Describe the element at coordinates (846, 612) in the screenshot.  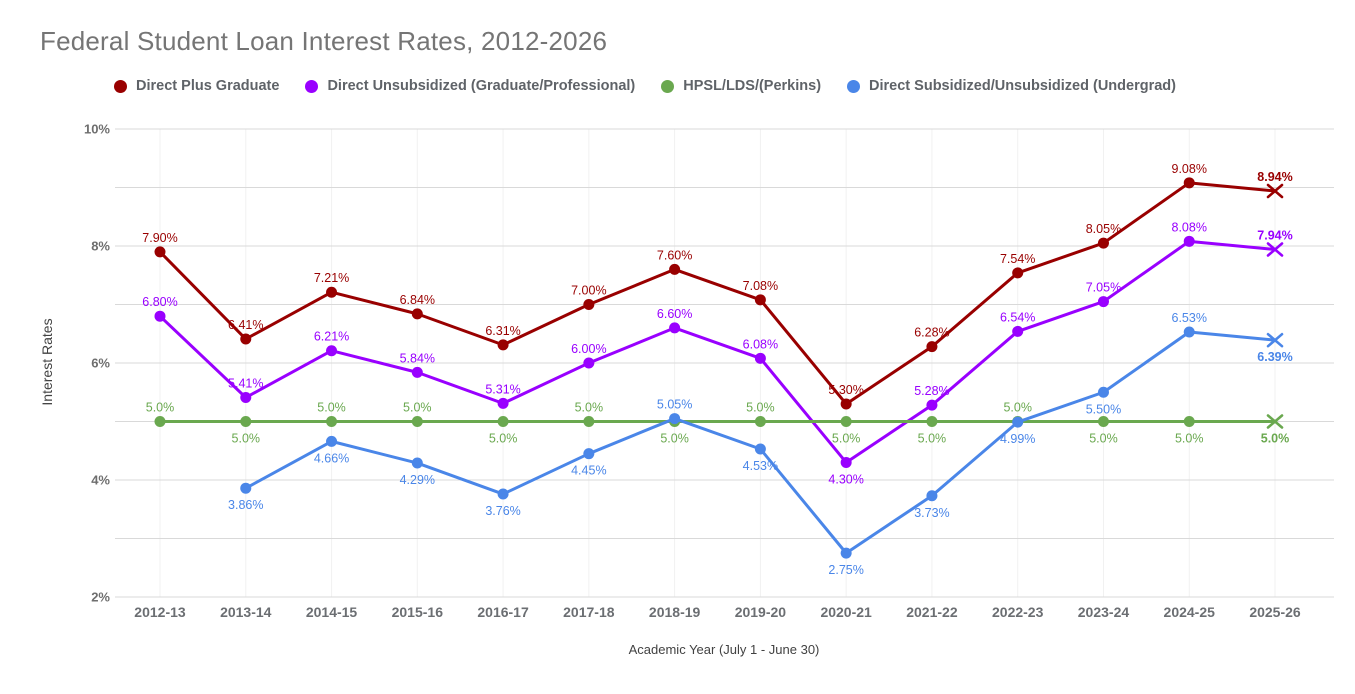
I see `x-tick-label: 2020-21` at that location.